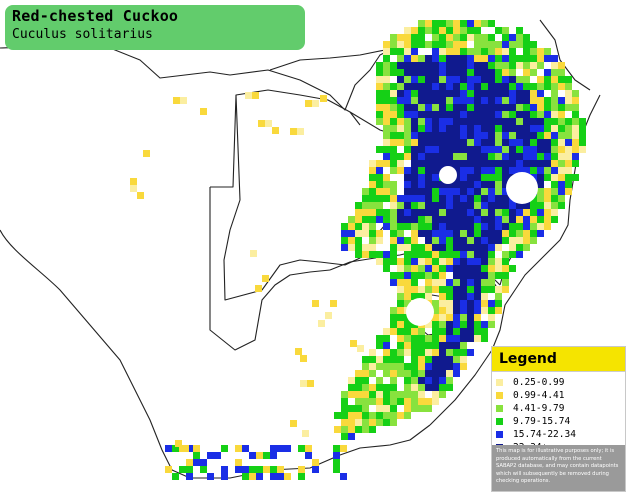 Image resolution: width=627 pixels, height=494 pixels. I want to click on legend-label: 0.25-0.99, so click(539, 382).